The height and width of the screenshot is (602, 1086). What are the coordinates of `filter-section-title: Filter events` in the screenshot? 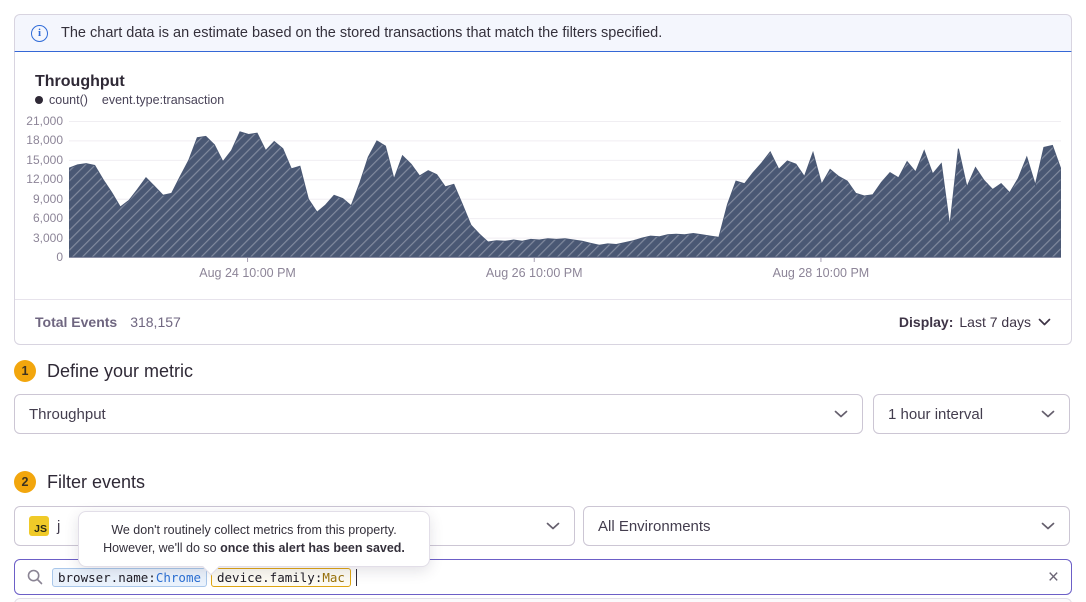 It's located at (96, 481).